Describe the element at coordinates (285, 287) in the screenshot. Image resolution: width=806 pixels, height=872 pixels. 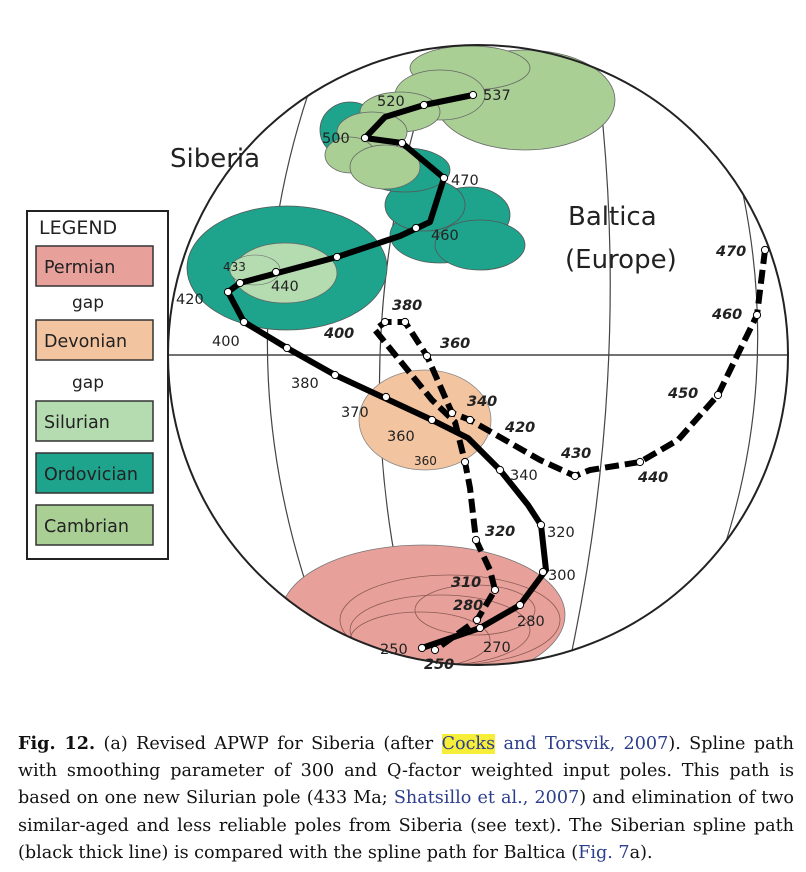
I see `siberia-age-label: 440` at that location.